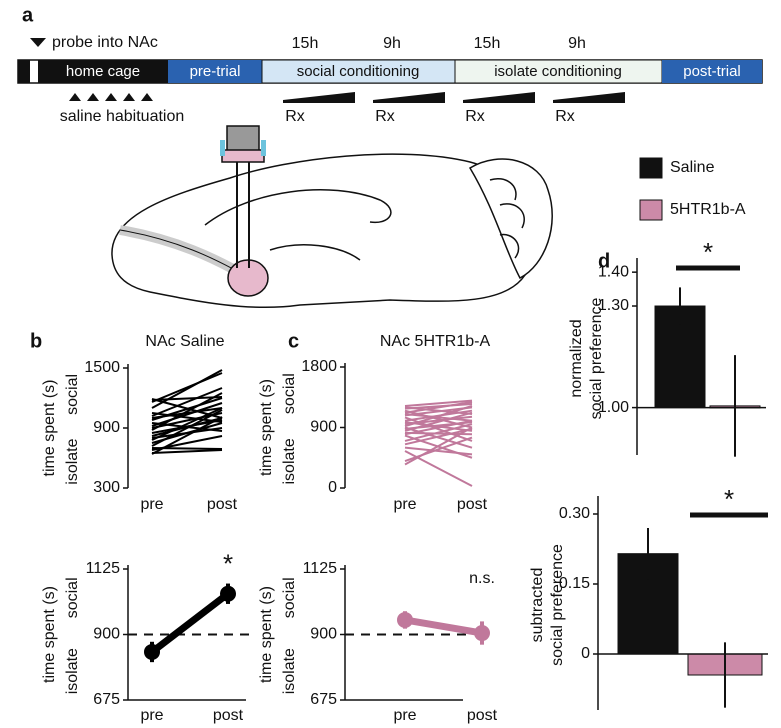  Describe the element at coordinates (557, 605) in the screenshot. I see `y-axis-label: social preference` at that location.